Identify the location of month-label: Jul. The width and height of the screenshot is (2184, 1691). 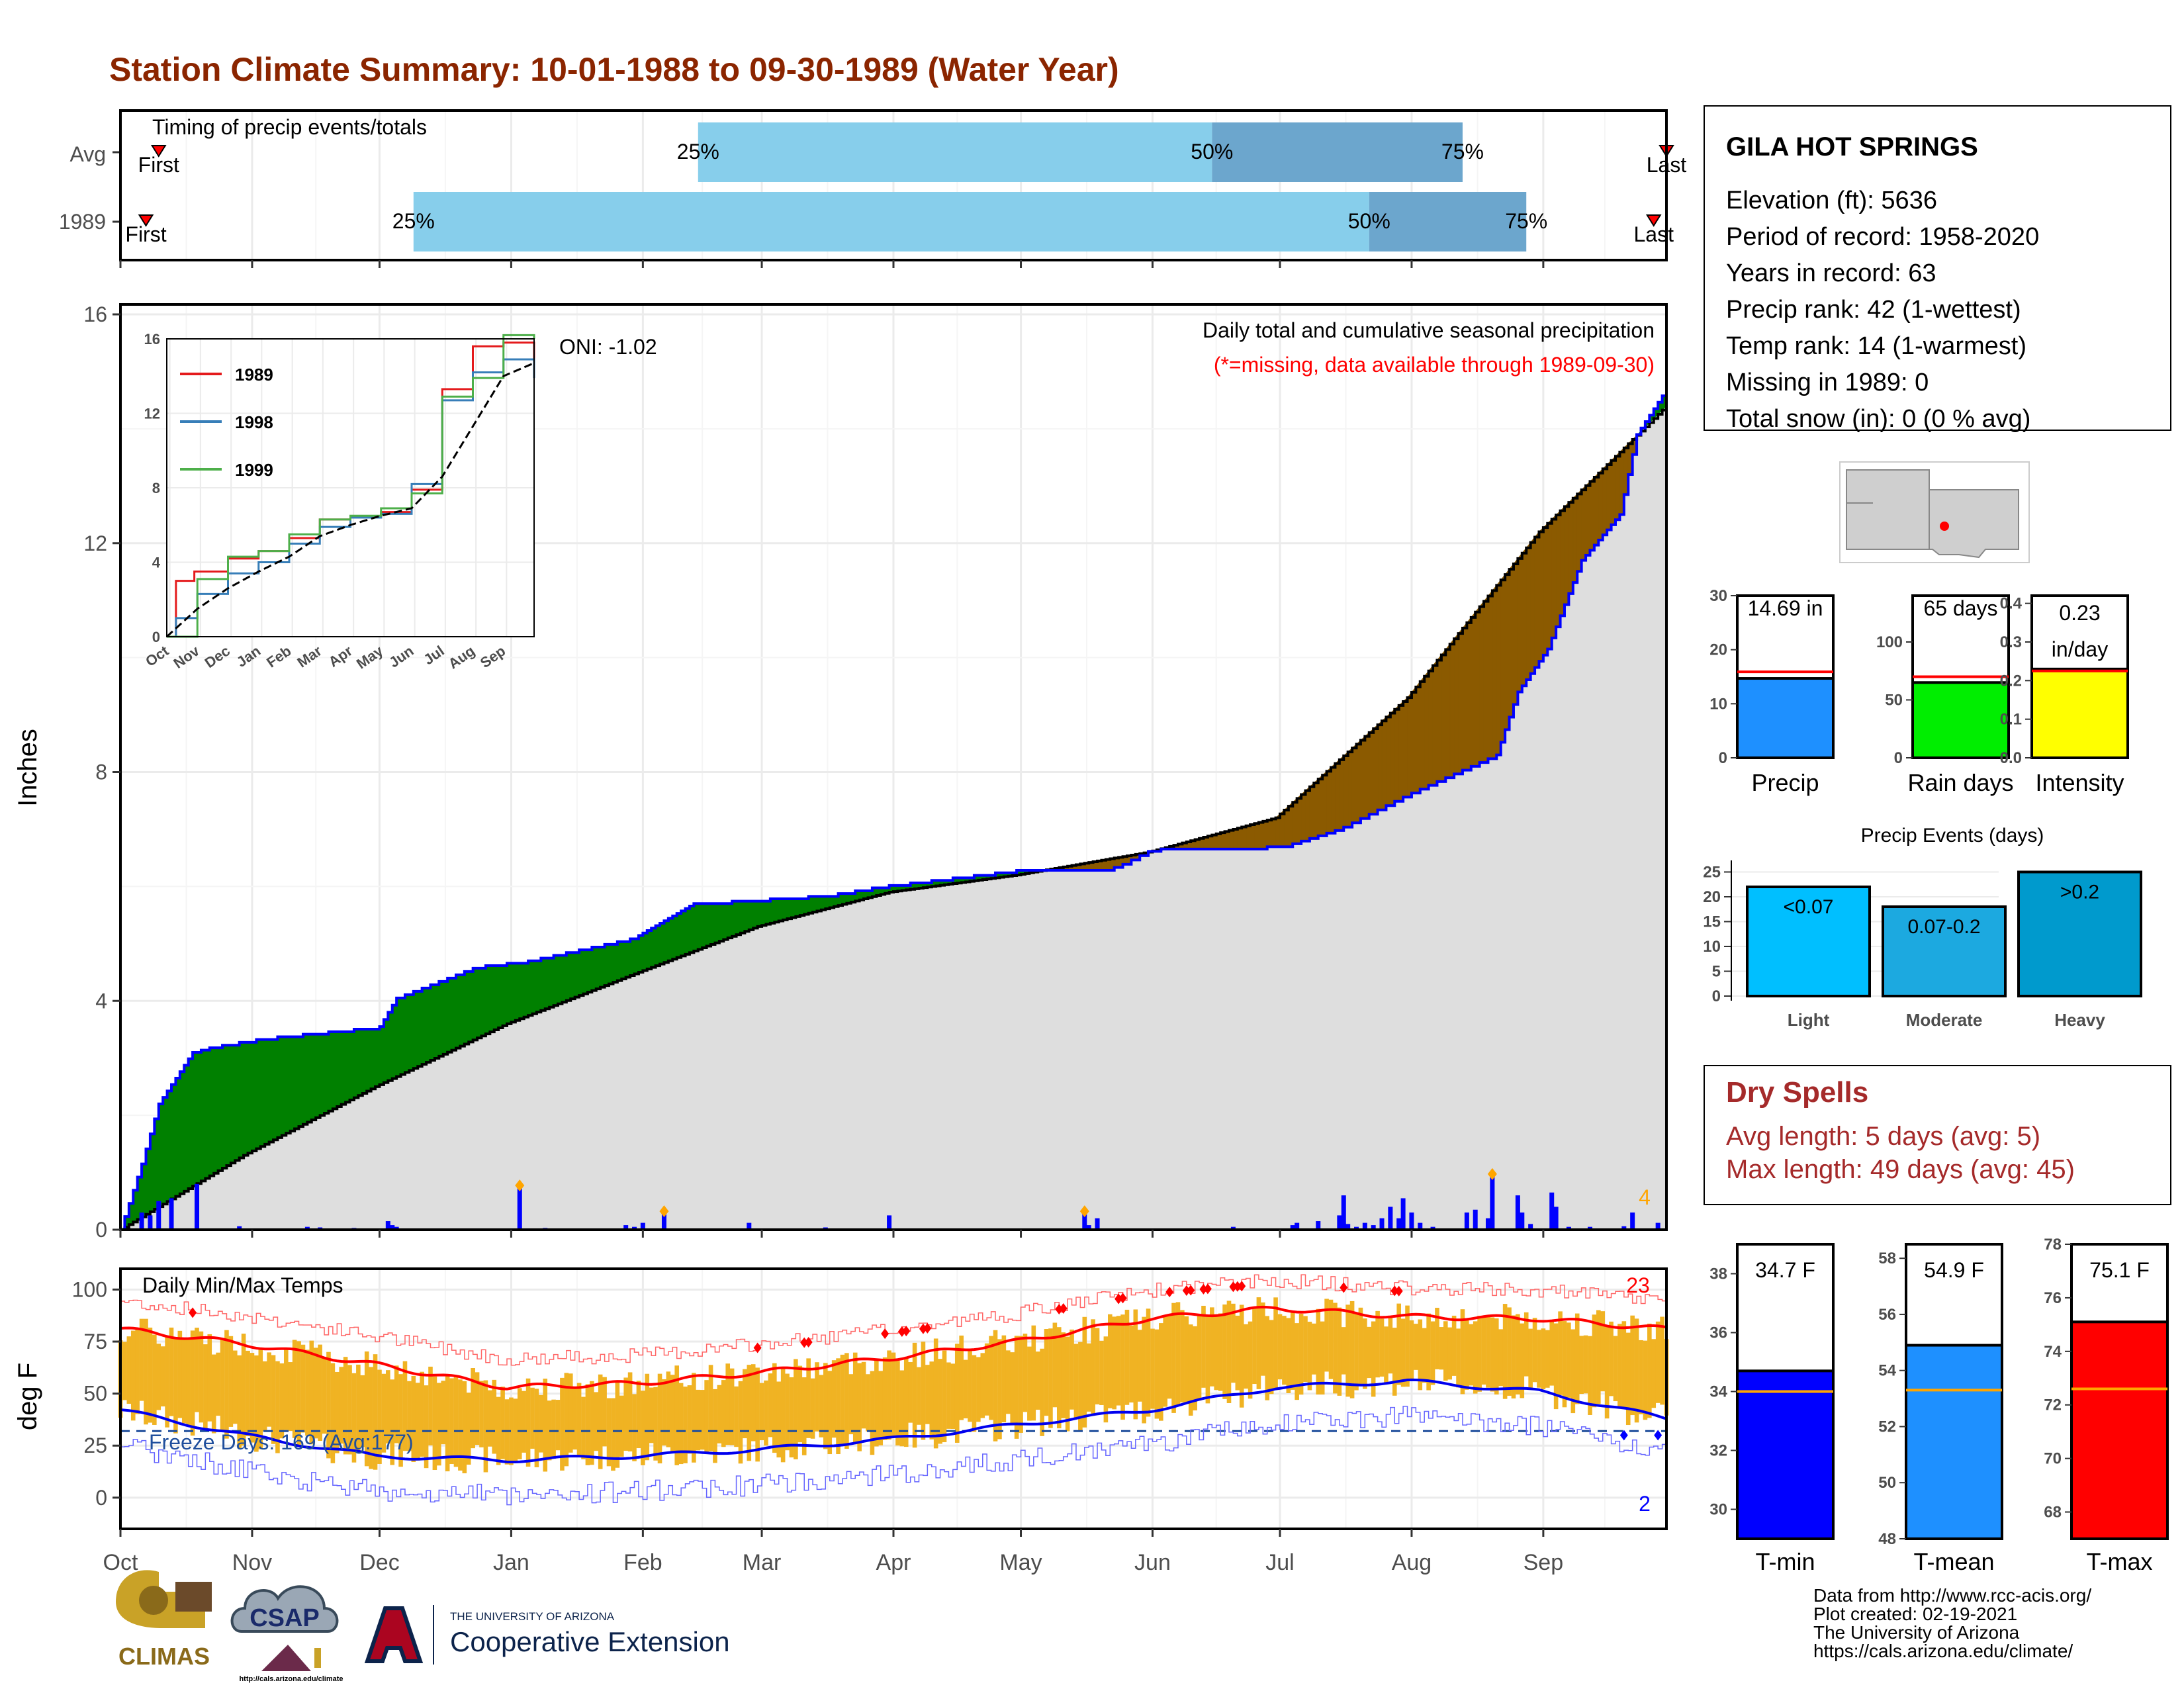
(1279, 1563).